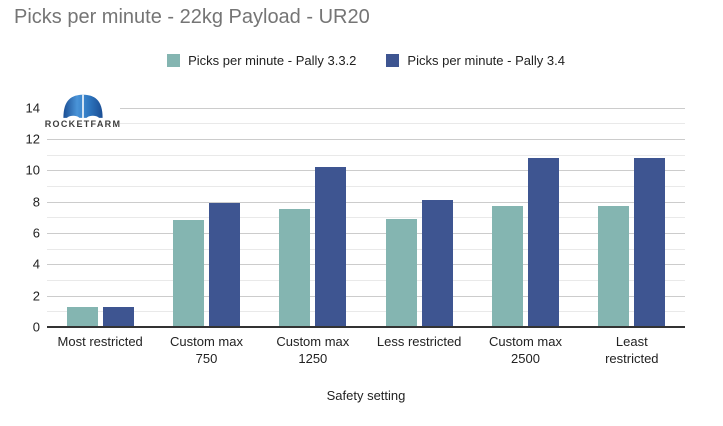  What do you see at coordinates (36, 233) in the screenshot?
I see `y-tick-label: 6` at bounding box center [36, 233].